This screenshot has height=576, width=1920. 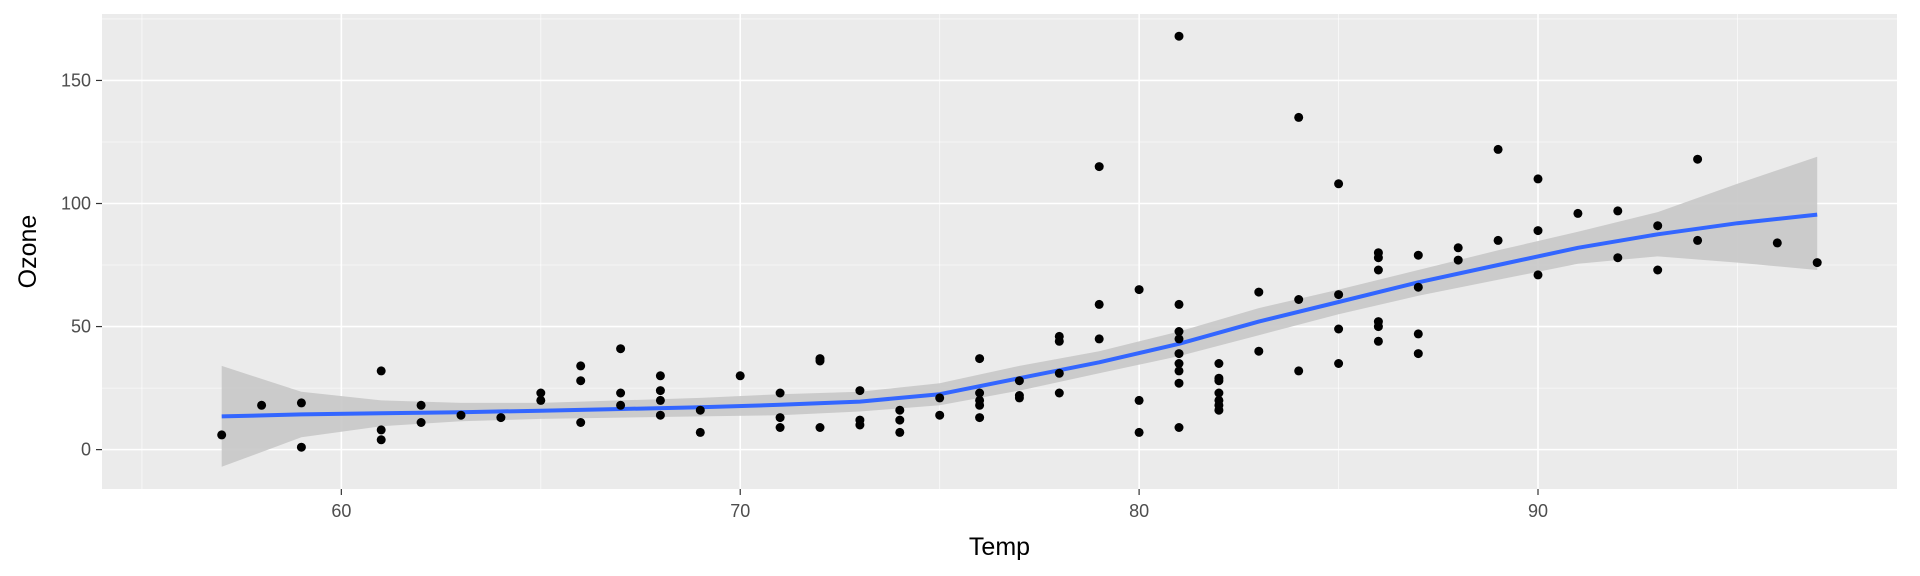 What do you see at coordinates (86, 450) in the screenshot?
I see `y-tick-label: 0` at bounding box center [86, 450].